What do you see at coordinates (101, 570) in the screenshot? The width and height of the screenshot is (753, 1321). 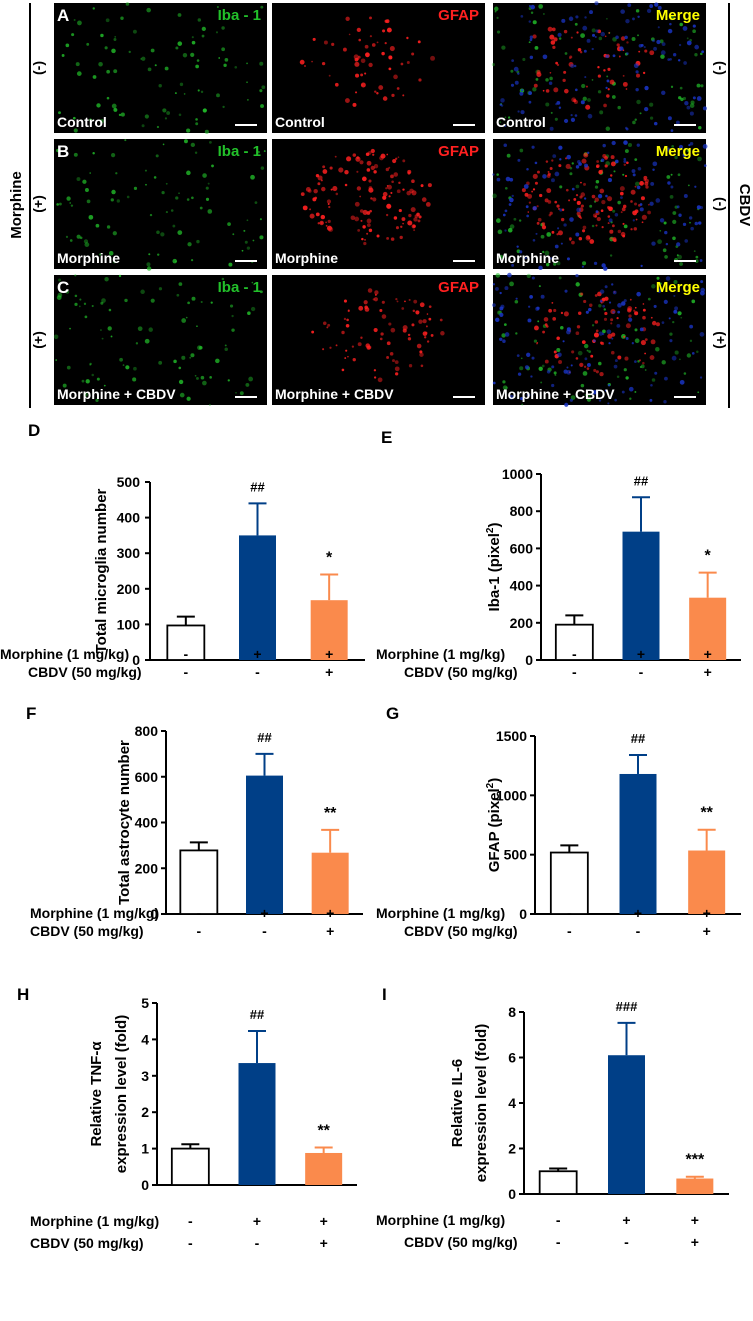 I see `y-axis-label: Total microglia number` at bounding box center [101, 570].